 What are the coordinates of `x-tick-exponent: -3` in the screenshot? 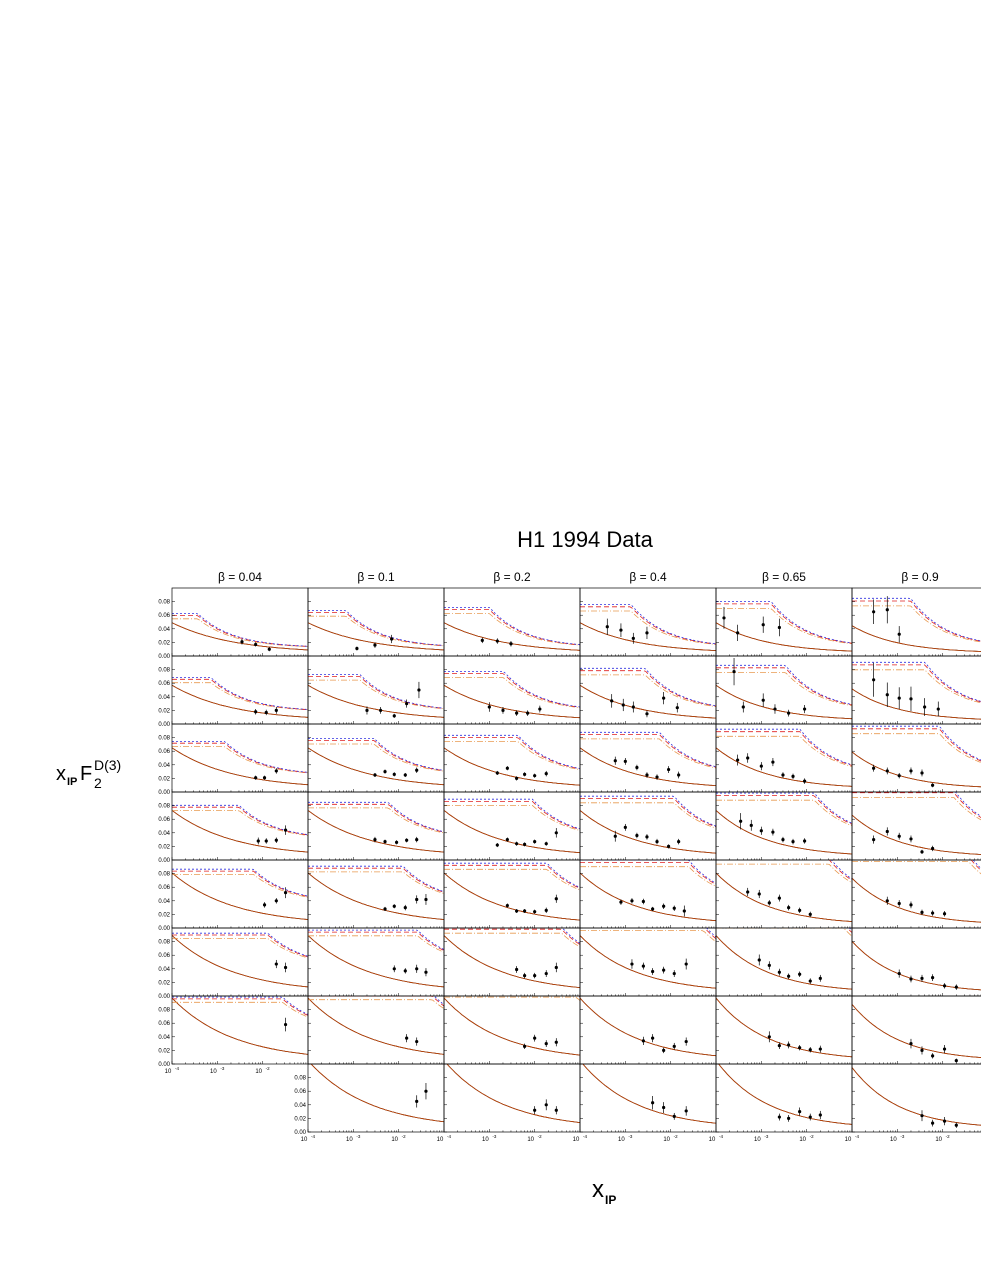 It's located at (222, 1068).